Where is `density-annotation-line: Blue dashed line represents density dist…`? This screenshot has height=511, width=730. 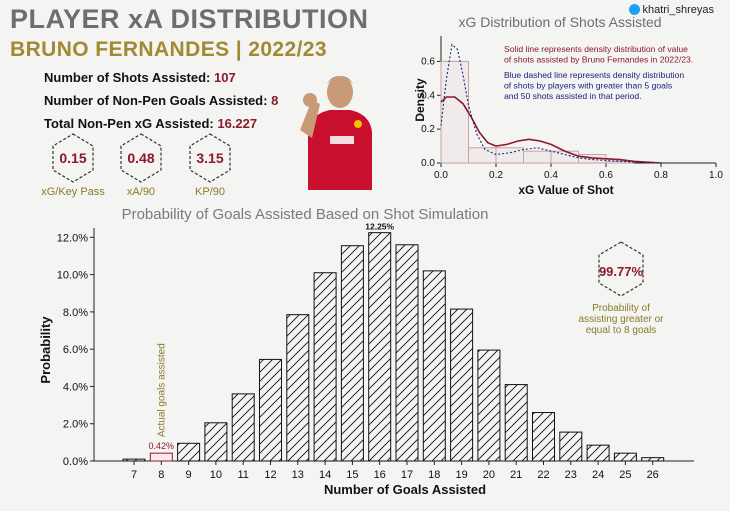
density-annotation-line: Blue dashed line represents density dist… is located at coordinates (594, 75).